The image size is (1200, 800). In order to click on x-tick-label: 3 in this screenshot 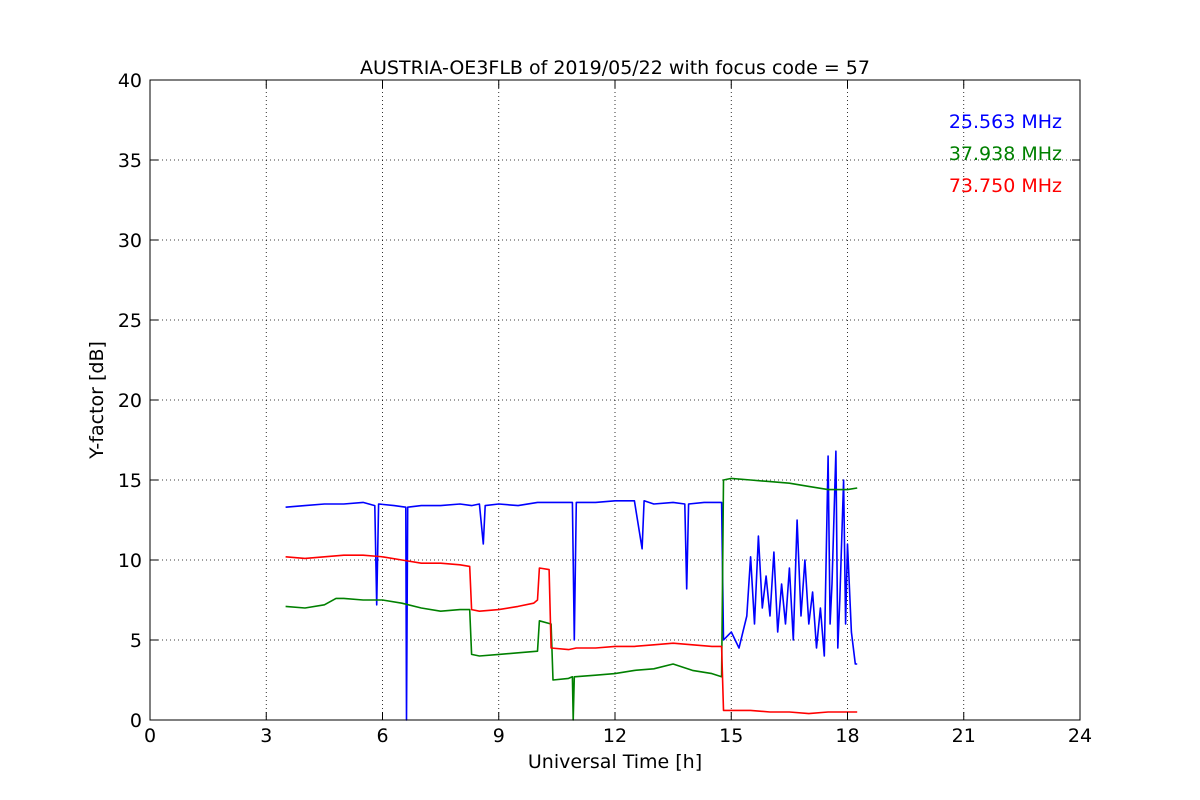, I will do `click(266, 736)`.